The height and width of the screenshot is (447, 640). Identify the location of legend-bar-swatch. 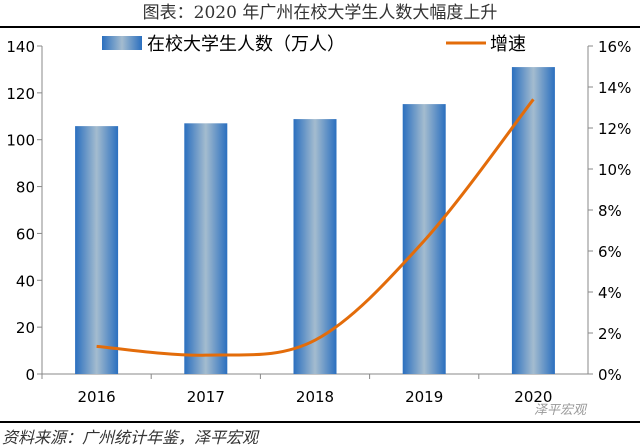
(122, 43).